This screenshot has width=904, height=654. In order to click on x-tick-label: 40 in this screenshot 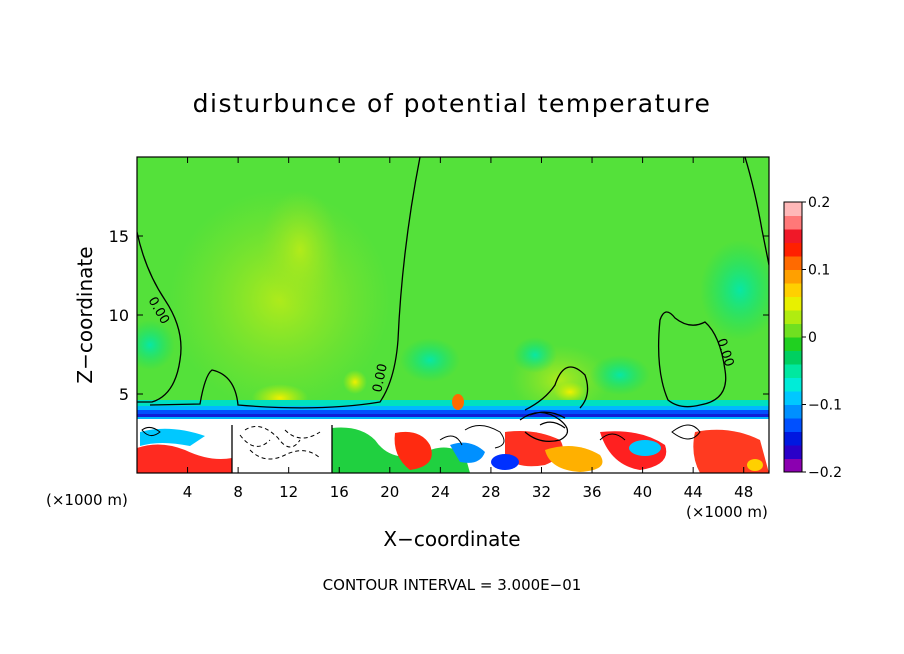, I will do `click(642, 492)`.